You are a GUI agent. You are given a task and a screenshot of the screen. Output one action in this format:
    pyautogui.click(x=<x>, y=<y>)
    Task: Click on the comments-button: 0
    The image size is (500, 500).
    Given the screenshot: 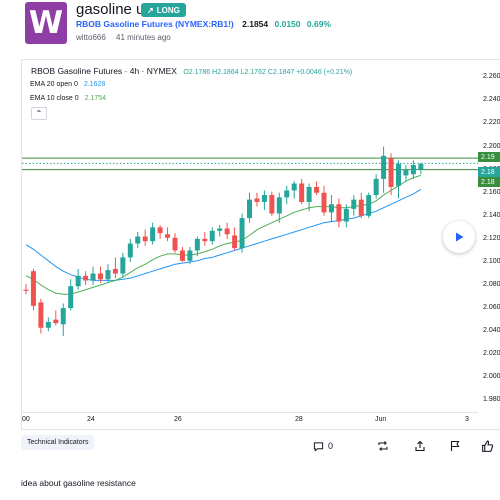 What is the action you would take?
    pyautogui.click(x=323, y=446)
    